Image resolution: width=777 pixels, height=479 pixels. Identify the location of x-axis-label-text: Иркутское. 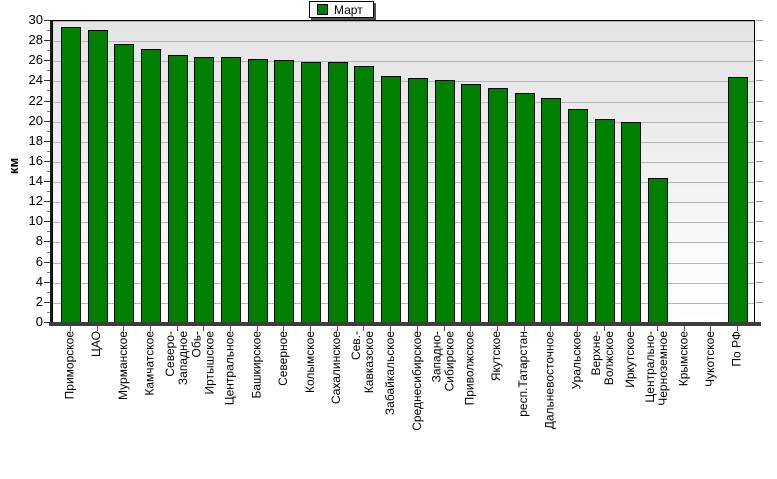
(629, 359).